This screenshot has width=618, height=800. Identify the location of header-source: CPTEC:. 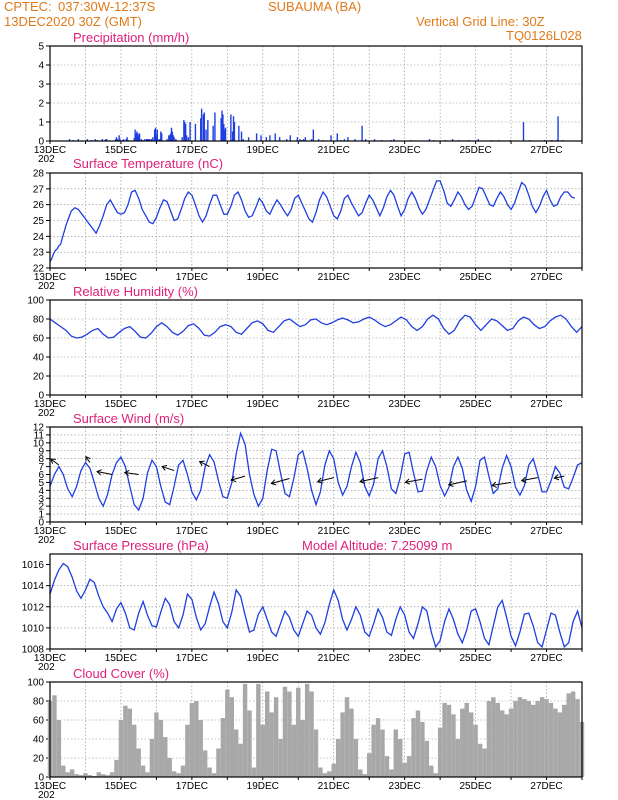
(28, 7).